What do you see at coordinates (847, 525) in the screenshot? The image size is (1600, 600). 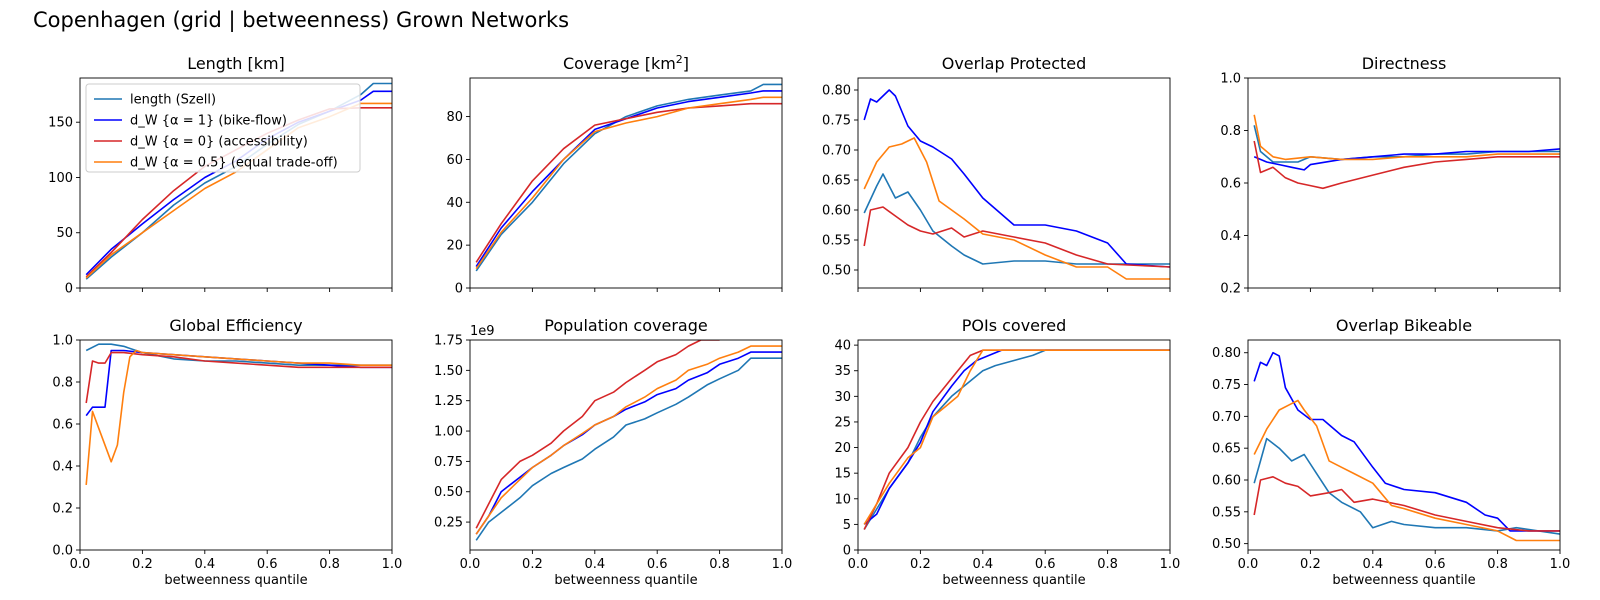 I see `y-tick-label: 5` at bounding box center [847, 525].